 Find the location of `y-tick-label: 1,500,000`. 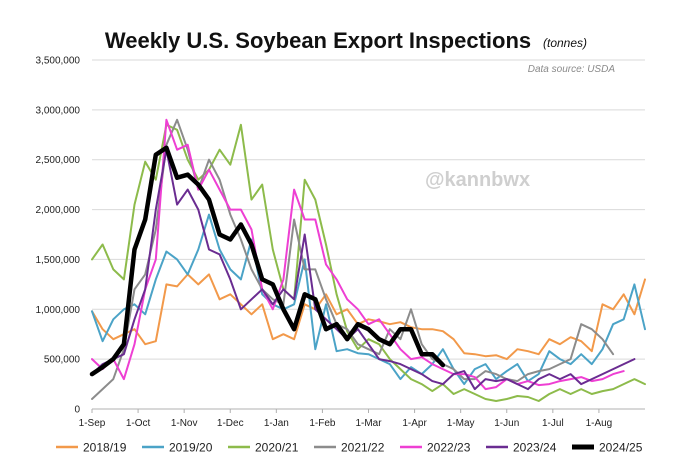

y-tick-label: 1,500,000 is located at coordinates (58, 260).